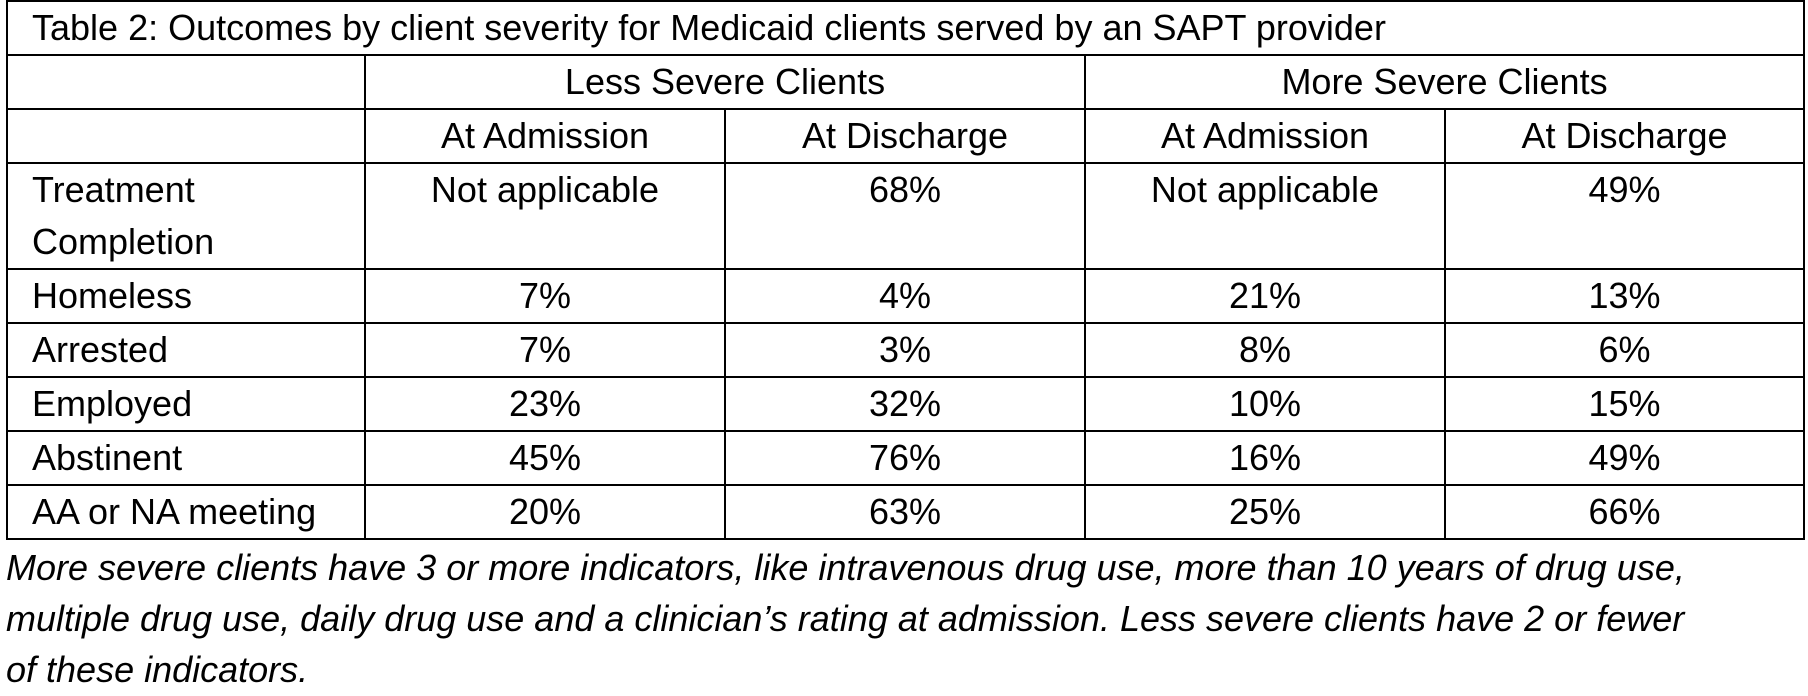  What do you see at coordinates (1265, 512) in the screenshot?
I see `cell-value: 25%` at bounding box center [1265, 512].